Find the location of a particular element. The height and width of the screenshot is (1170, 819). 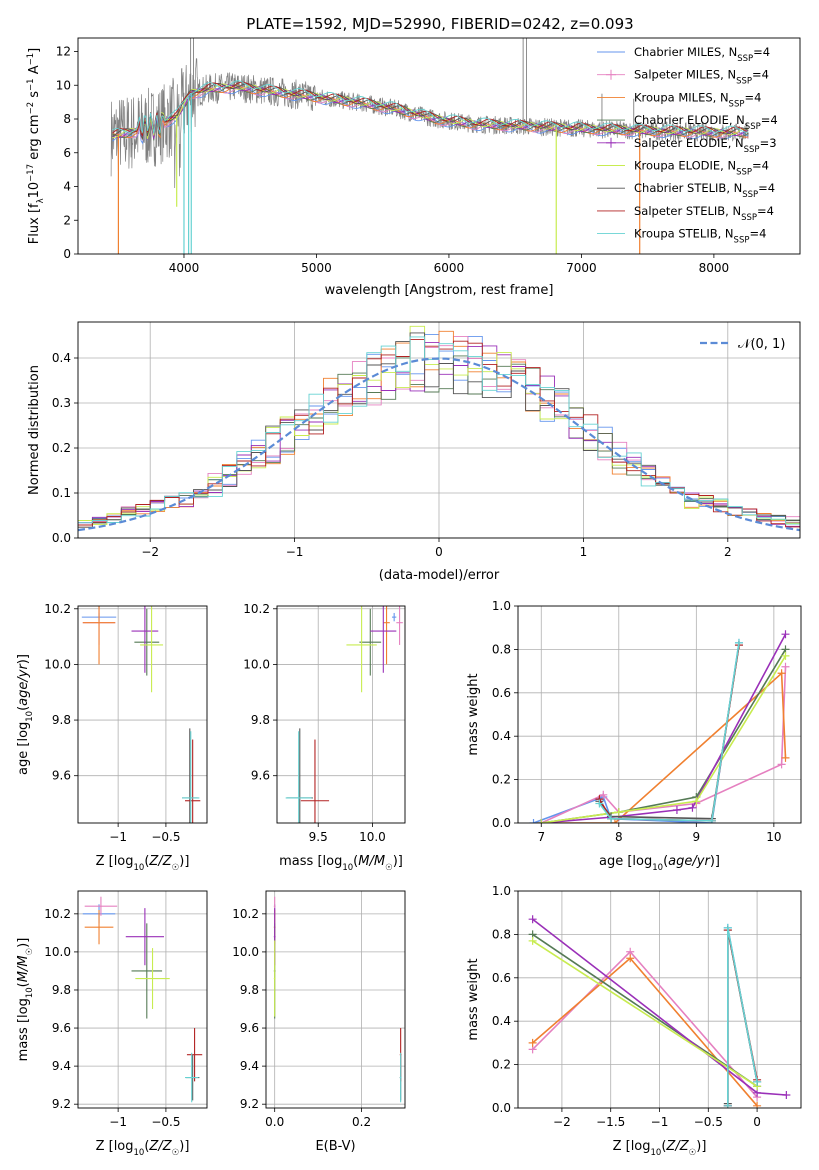

plot-area-mw_vs_age is located at coordinates (659, 714).